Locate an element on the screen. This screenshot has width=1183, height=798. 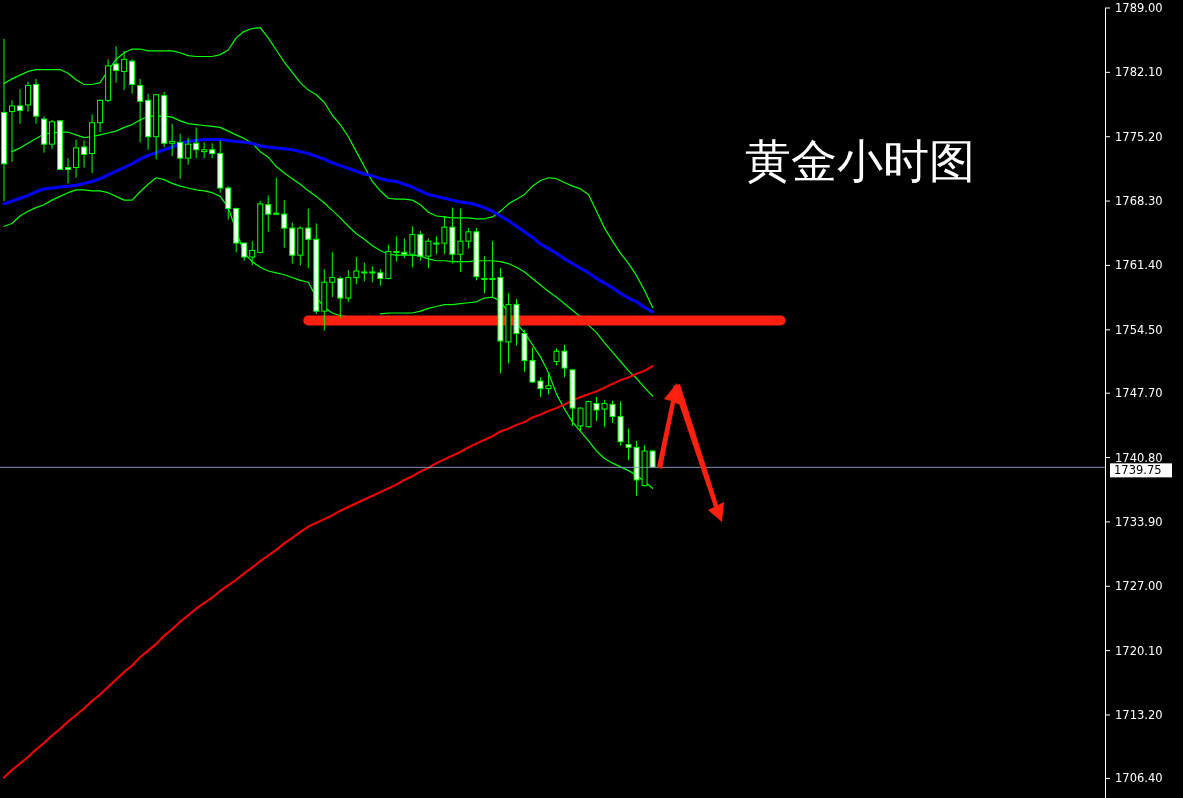
y-tick-label: 1747.70 is located at coordinates (1139, 393).